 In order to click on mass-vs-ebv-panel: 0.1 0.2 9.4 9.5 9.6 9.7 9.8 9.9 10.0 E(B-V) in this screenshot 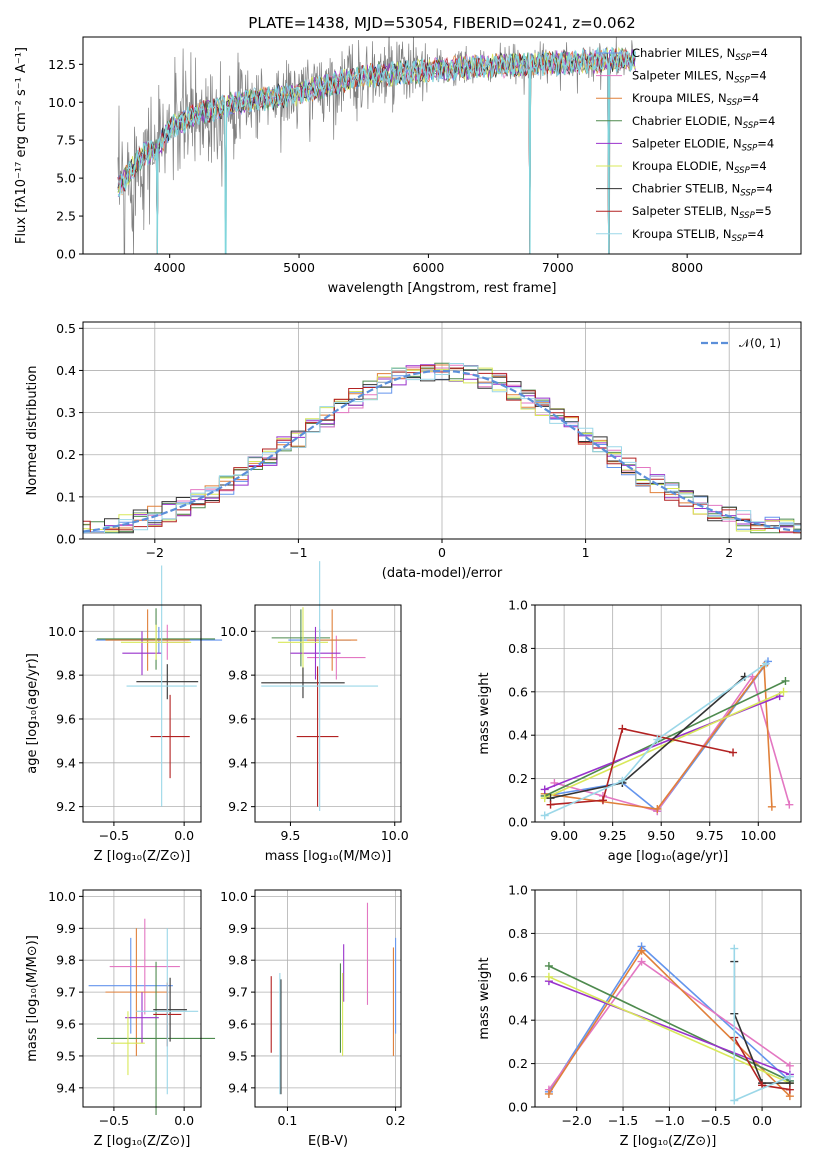, I will do `click(312, 1019)`.